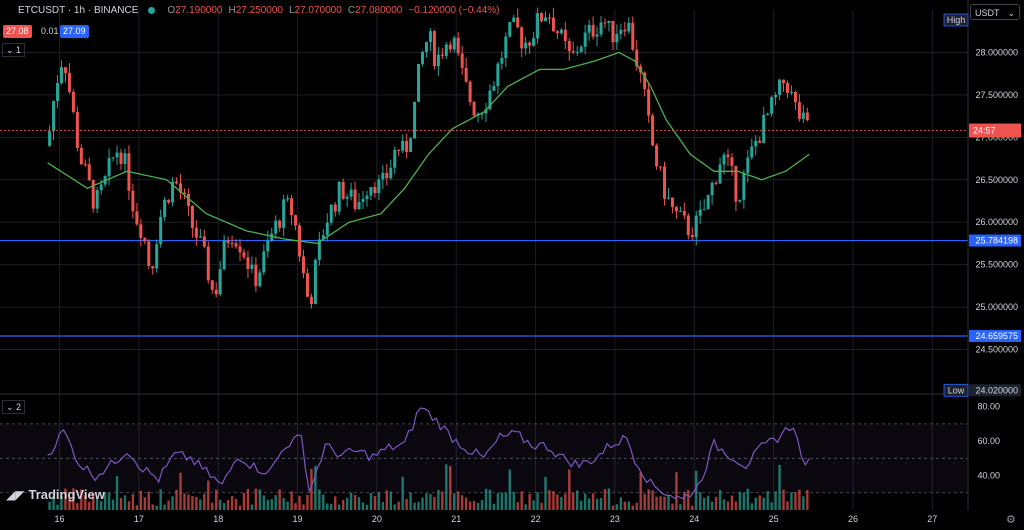  Describe the element at coordinates (995, 12) in the screenshot. I see `currency-dropdown: USDT ⌄` at that location.